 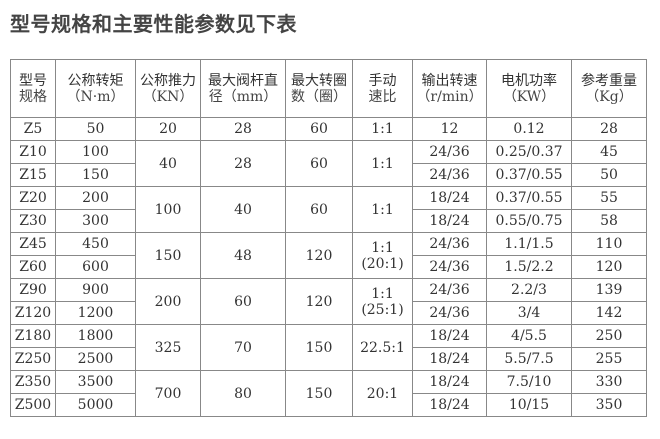 I want to click on column-header: 公称推力 （KN）, so click(x=168, y=88).